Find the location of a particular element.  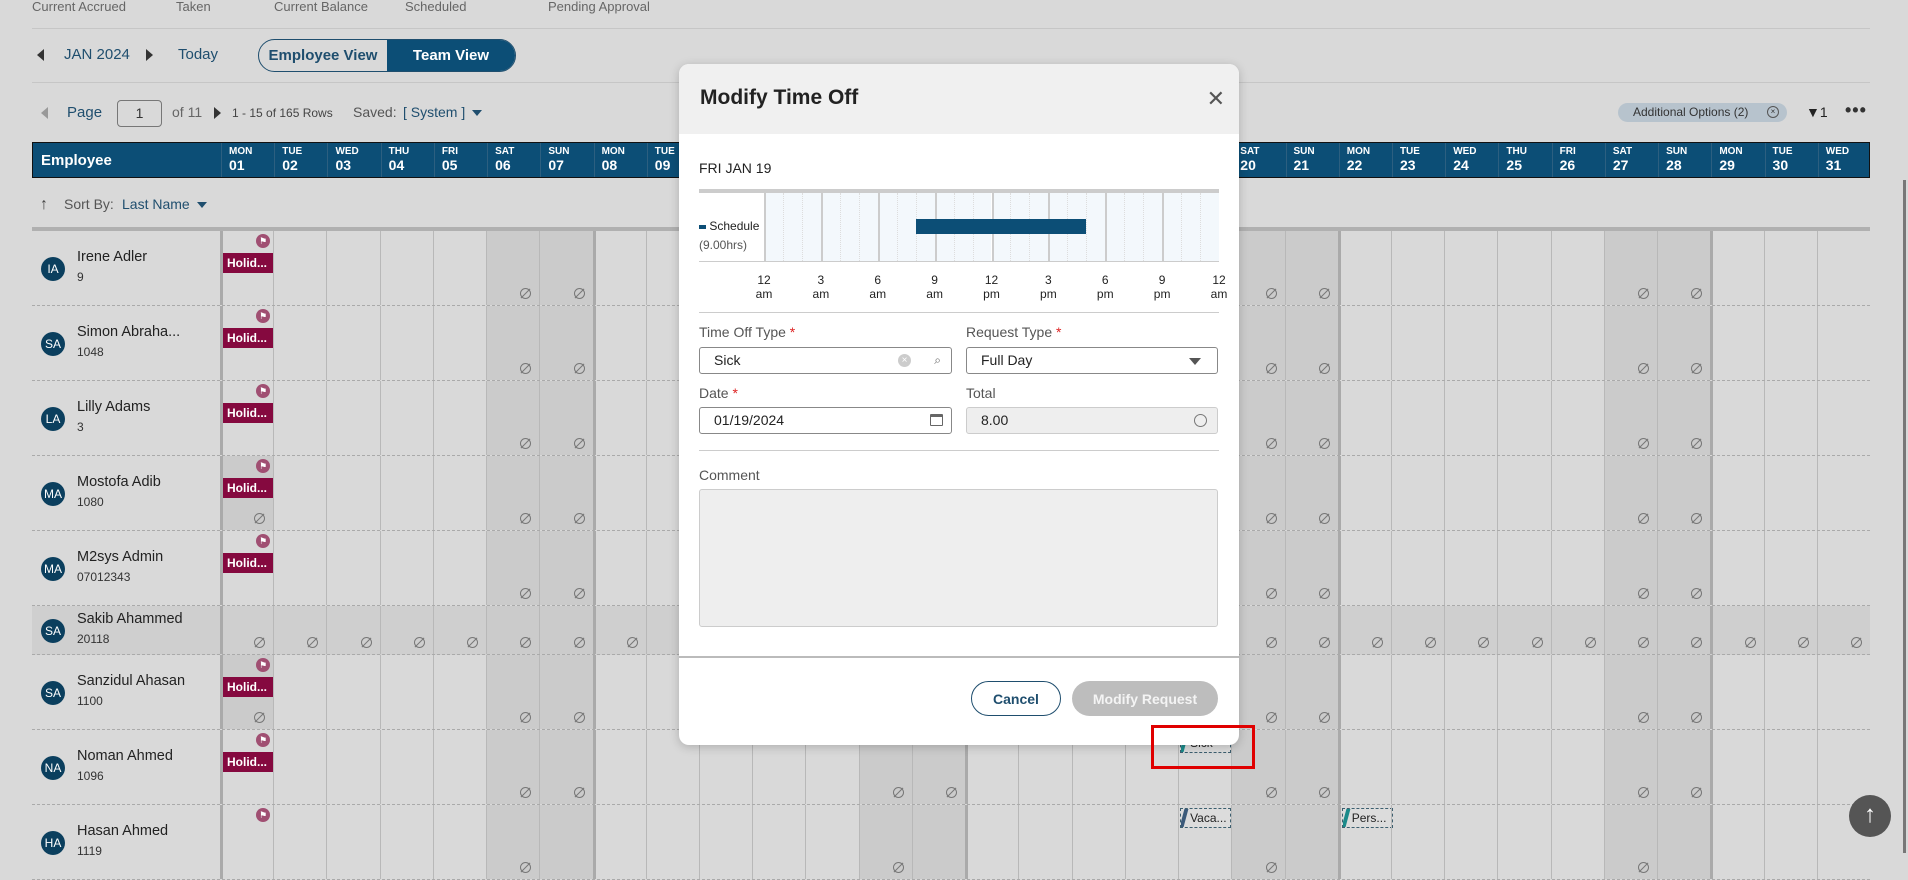

employee-cell: IA Irene Adler 9 is located at coordinates (126, 268).